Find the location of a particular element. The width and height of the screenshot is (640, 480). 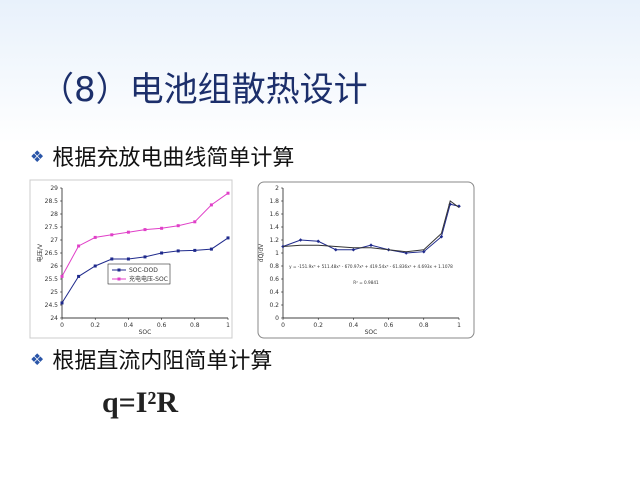

bullet-text: 根据直流内阻简单计算 is located at coordinates (162, 361).